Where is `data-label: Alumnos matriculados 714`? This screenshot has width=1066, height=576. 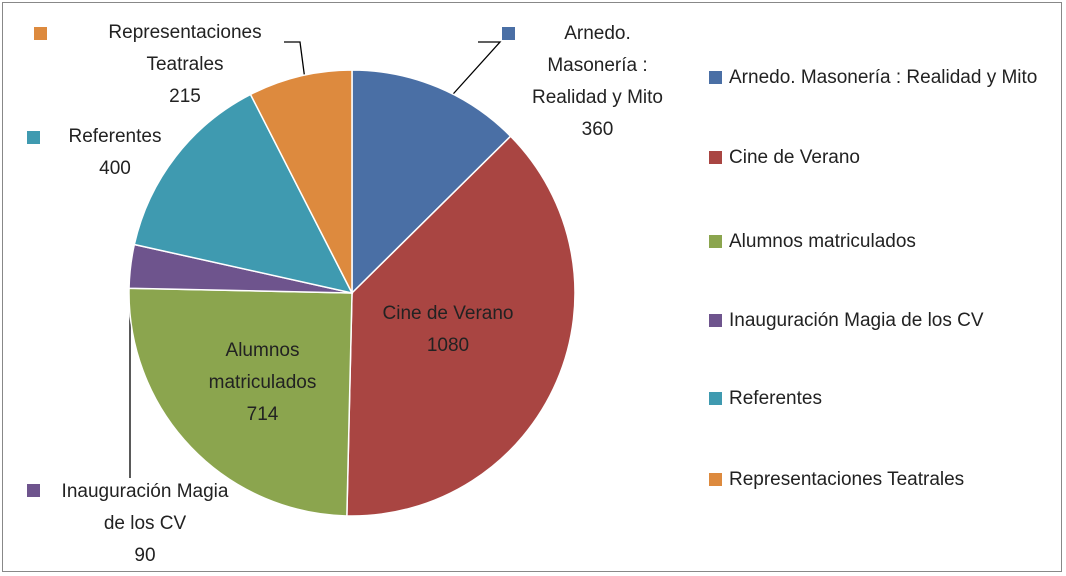 data-label: Alumnos matriculados 714 is located at coordinates (262, 383).